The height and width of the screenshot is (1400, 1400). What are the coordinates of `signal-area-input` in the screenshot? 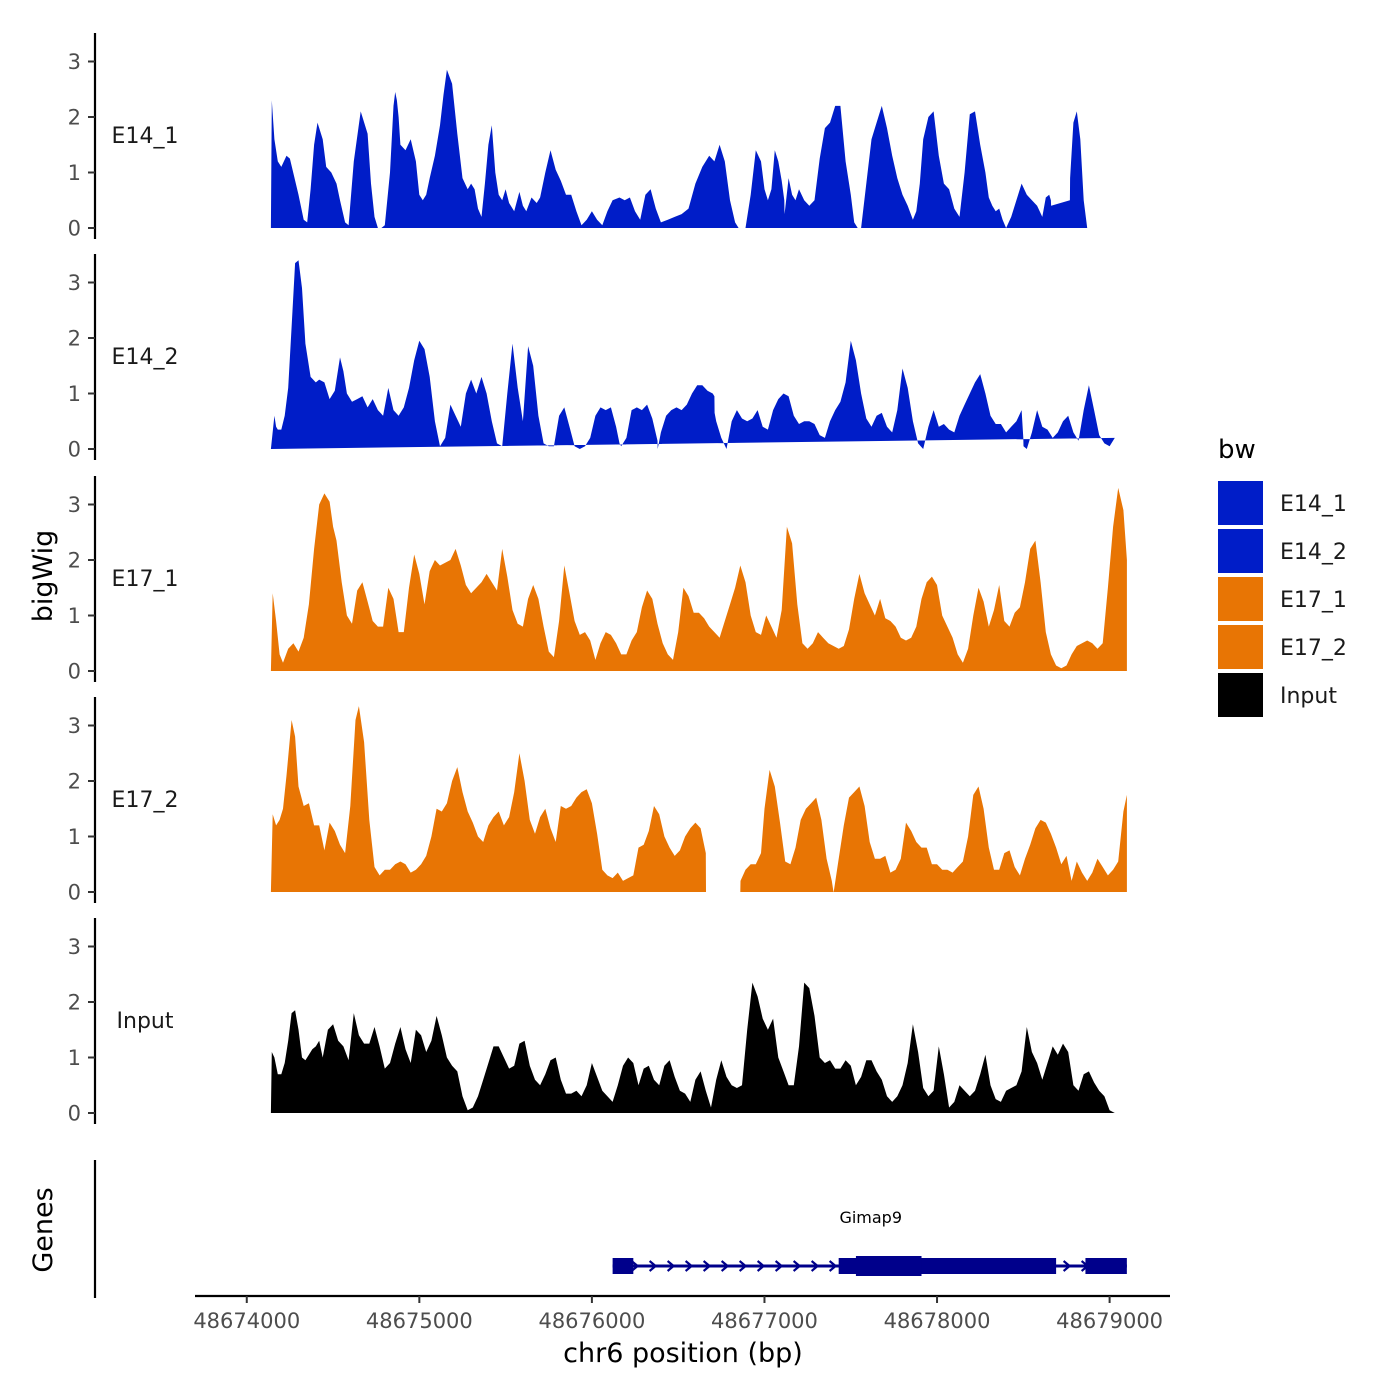 It's located at (692, 1047).